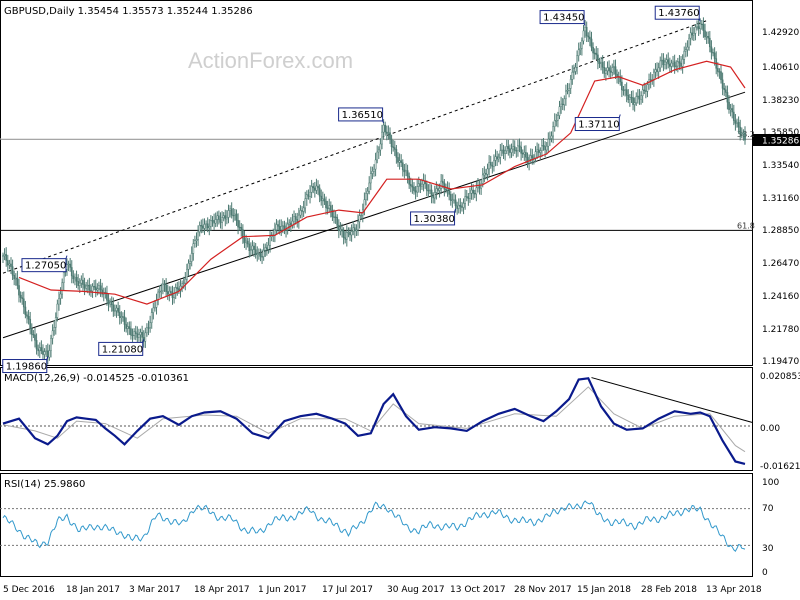  I want to click on price-annotation: 1.27050, so click(44, 264).